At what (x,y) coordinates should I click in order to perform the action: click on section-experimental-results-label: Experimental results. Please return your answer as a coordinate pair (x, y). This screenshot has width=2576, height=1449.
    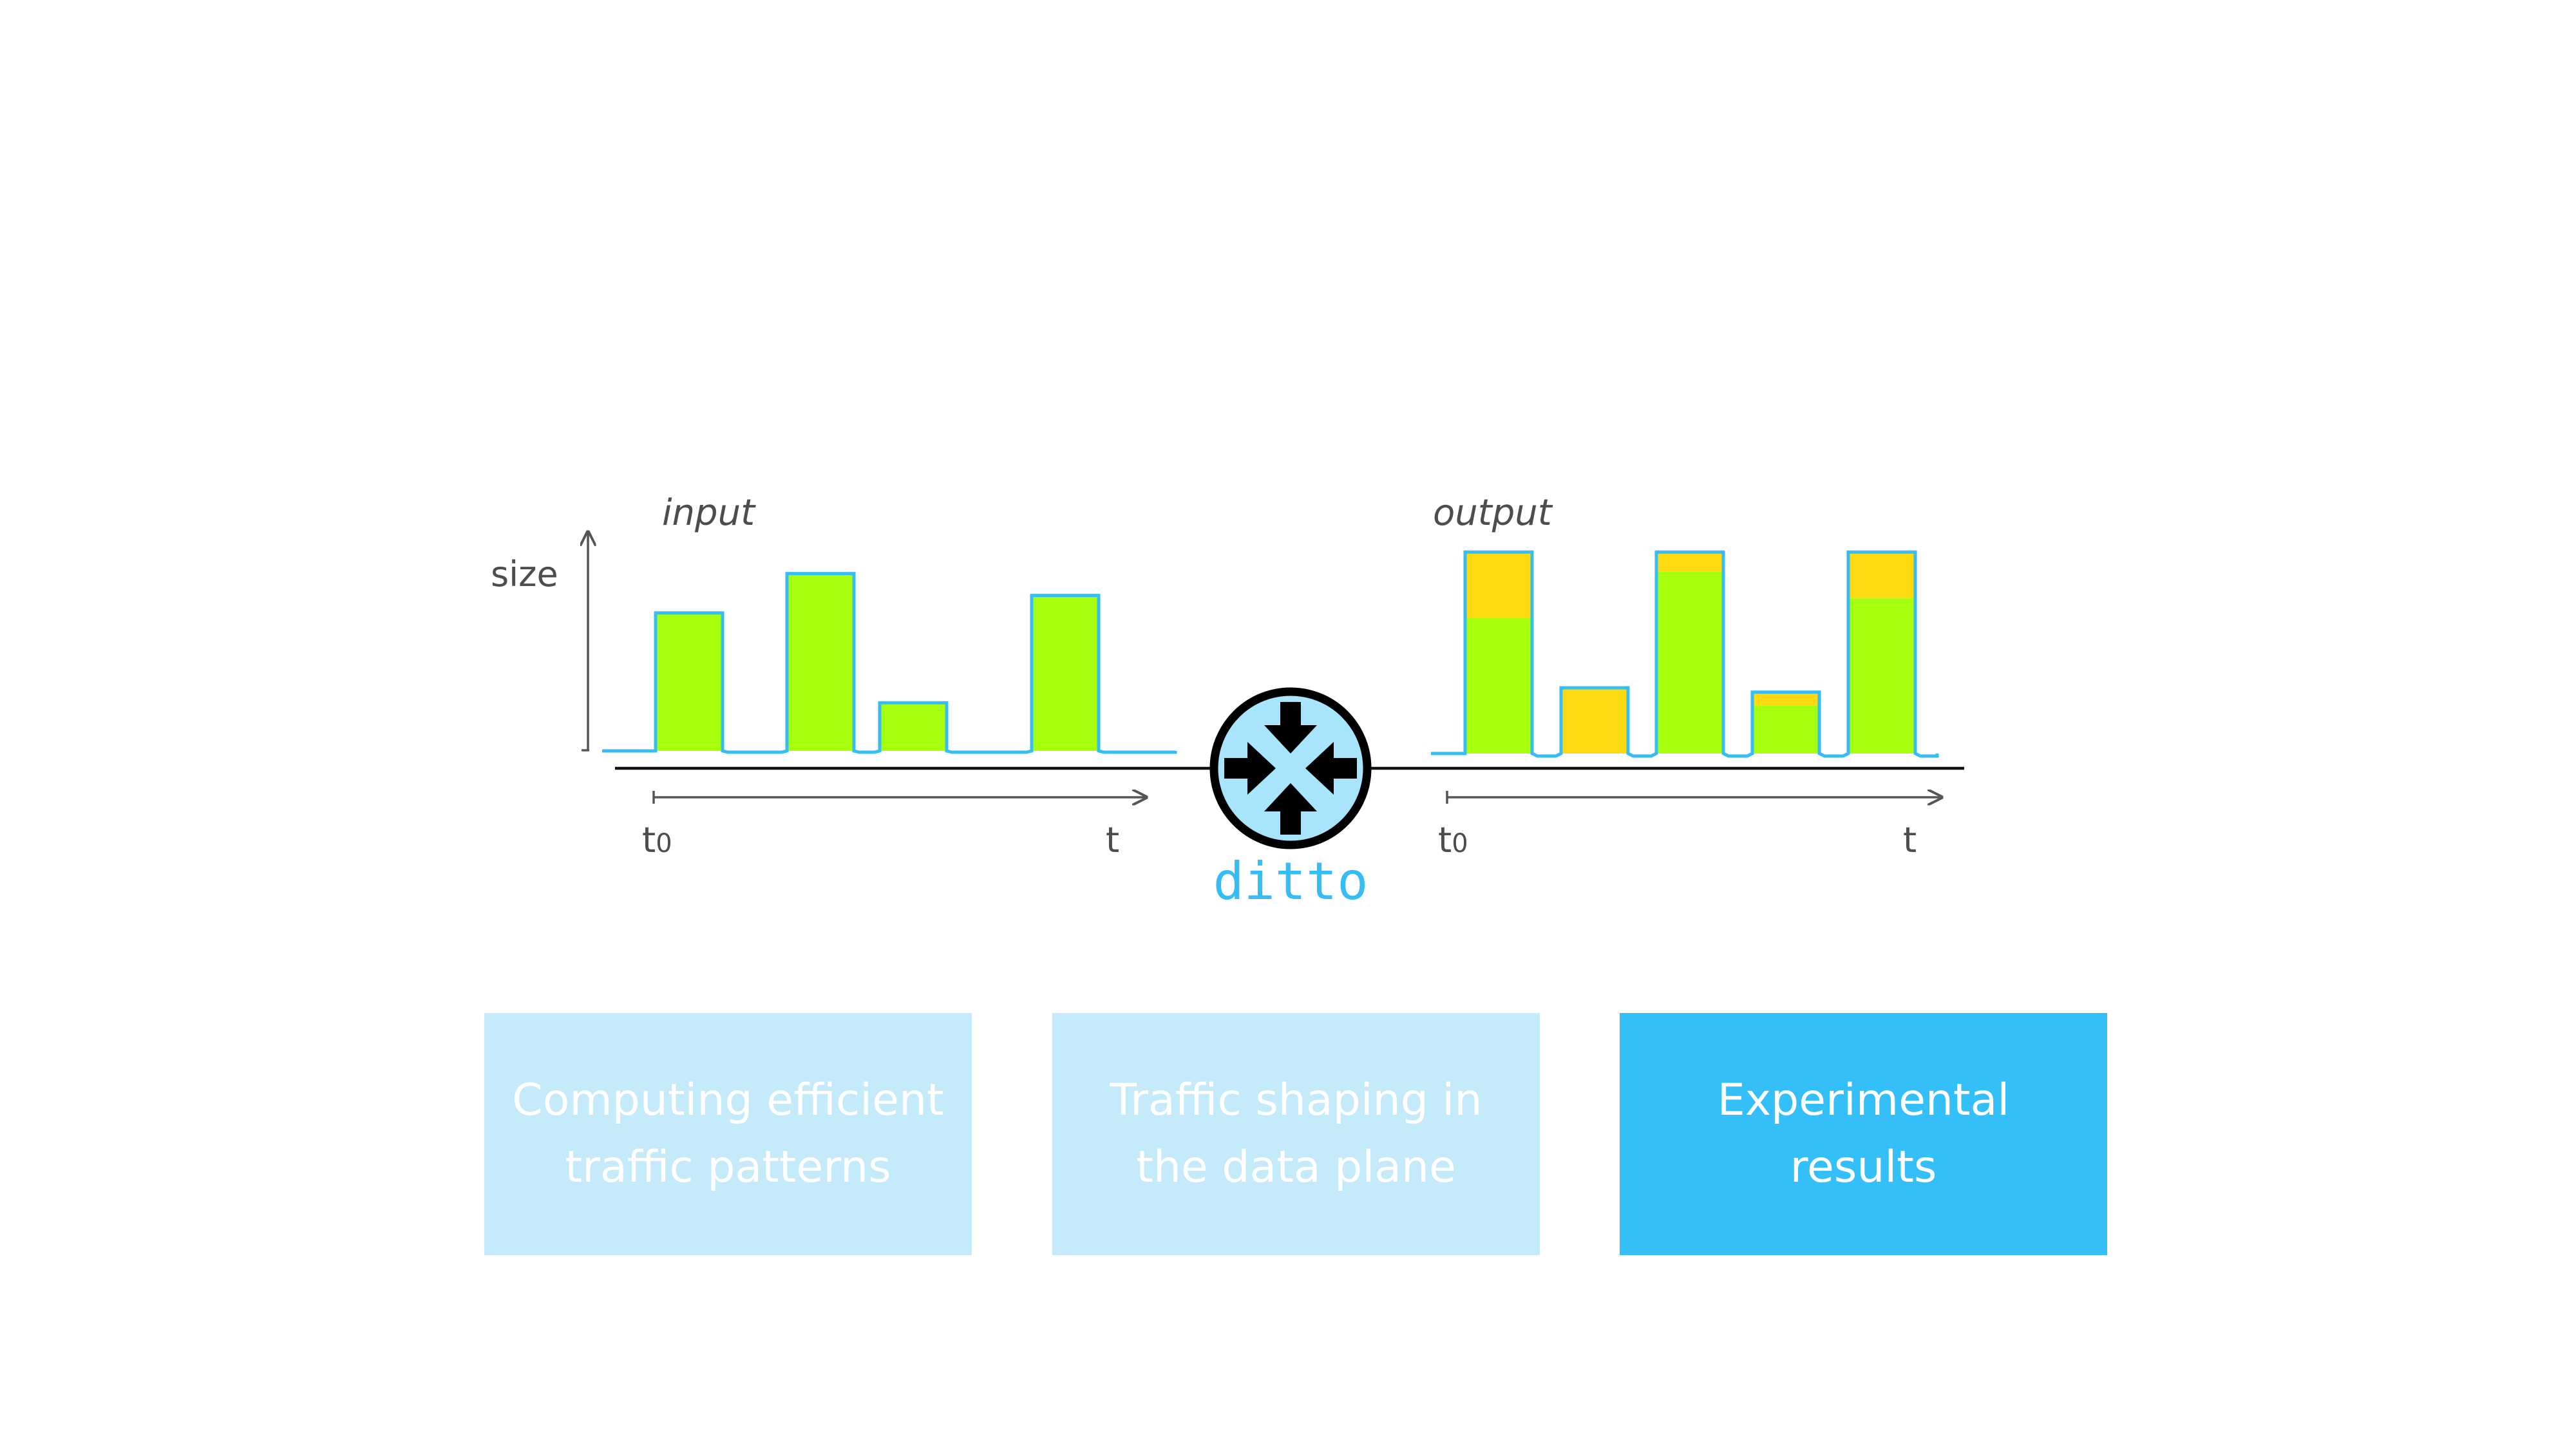
    Looking at the image, I should click on (1863, 1134).